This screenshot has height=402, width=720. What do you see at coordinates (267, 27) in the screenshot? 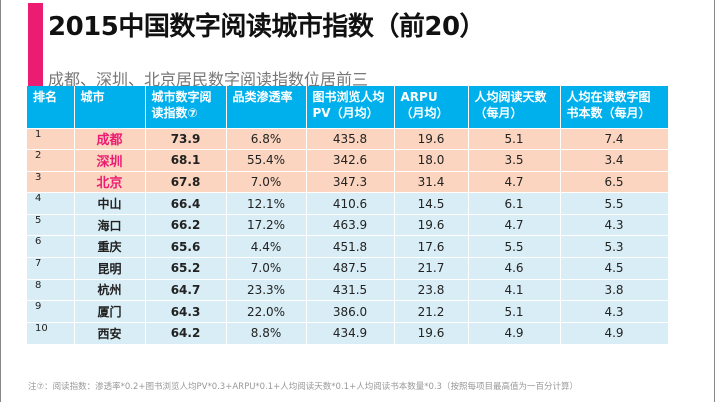
I see `page-title: 2015中国数字阅读城市指数（前20）` at bounding box center [267, 27].